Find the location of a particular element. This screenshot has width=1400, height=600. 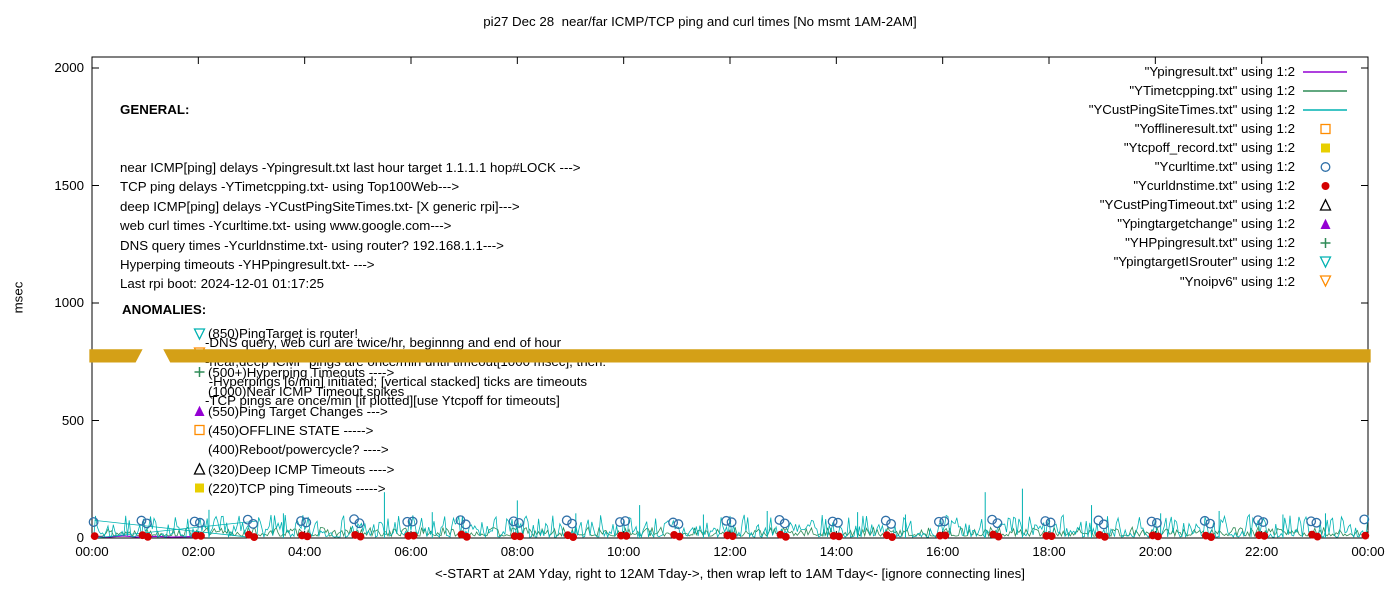

anomaly-label: (450)OFFLINE STATE -----> is located at coordinates (291, 430).